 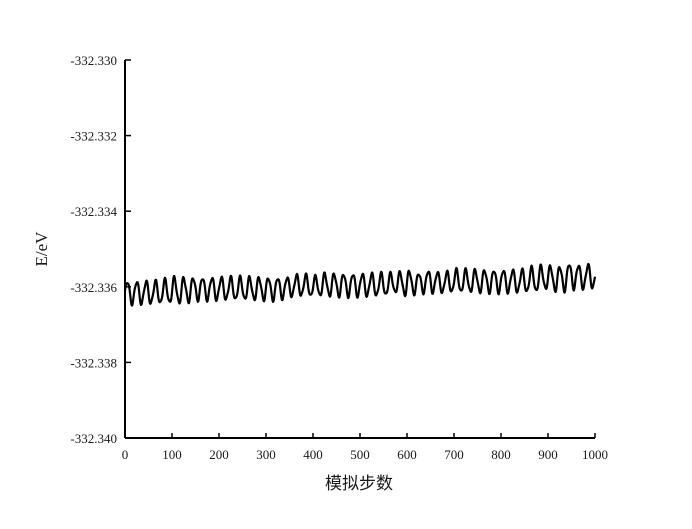 I want to click on x-ticks: 0 100 200 300 400 500 600 700 800 900 1000, so click(x=365, y=447).